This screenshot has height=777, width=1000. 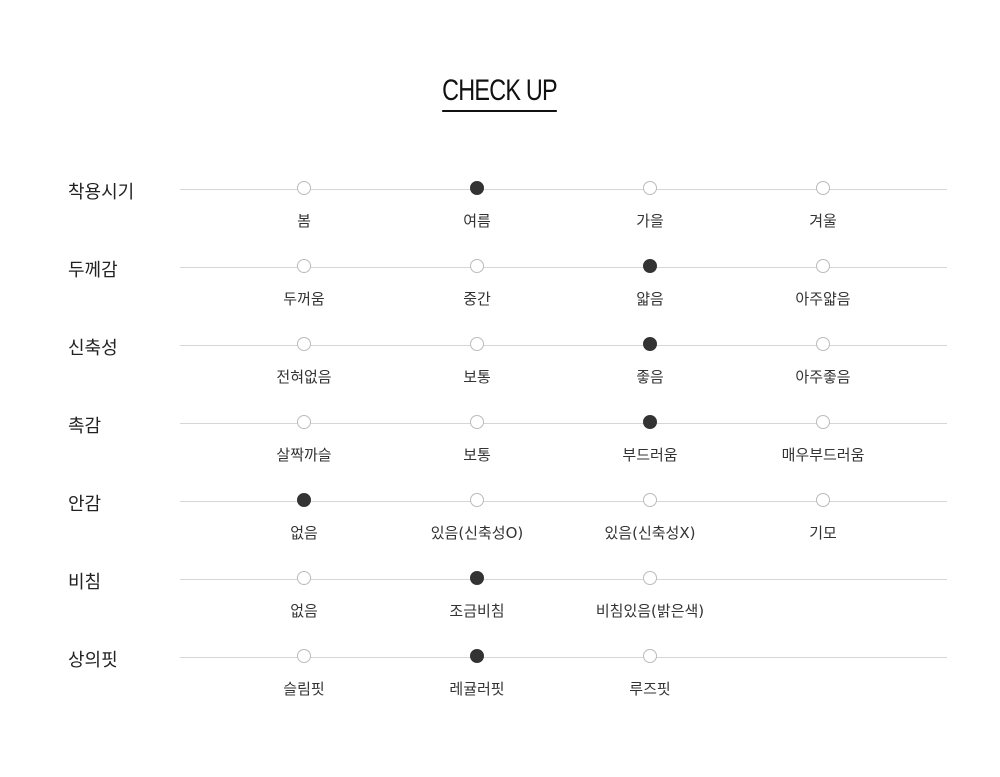 I want to click on option: 있음(신축성X), so click(x=650, y=518).